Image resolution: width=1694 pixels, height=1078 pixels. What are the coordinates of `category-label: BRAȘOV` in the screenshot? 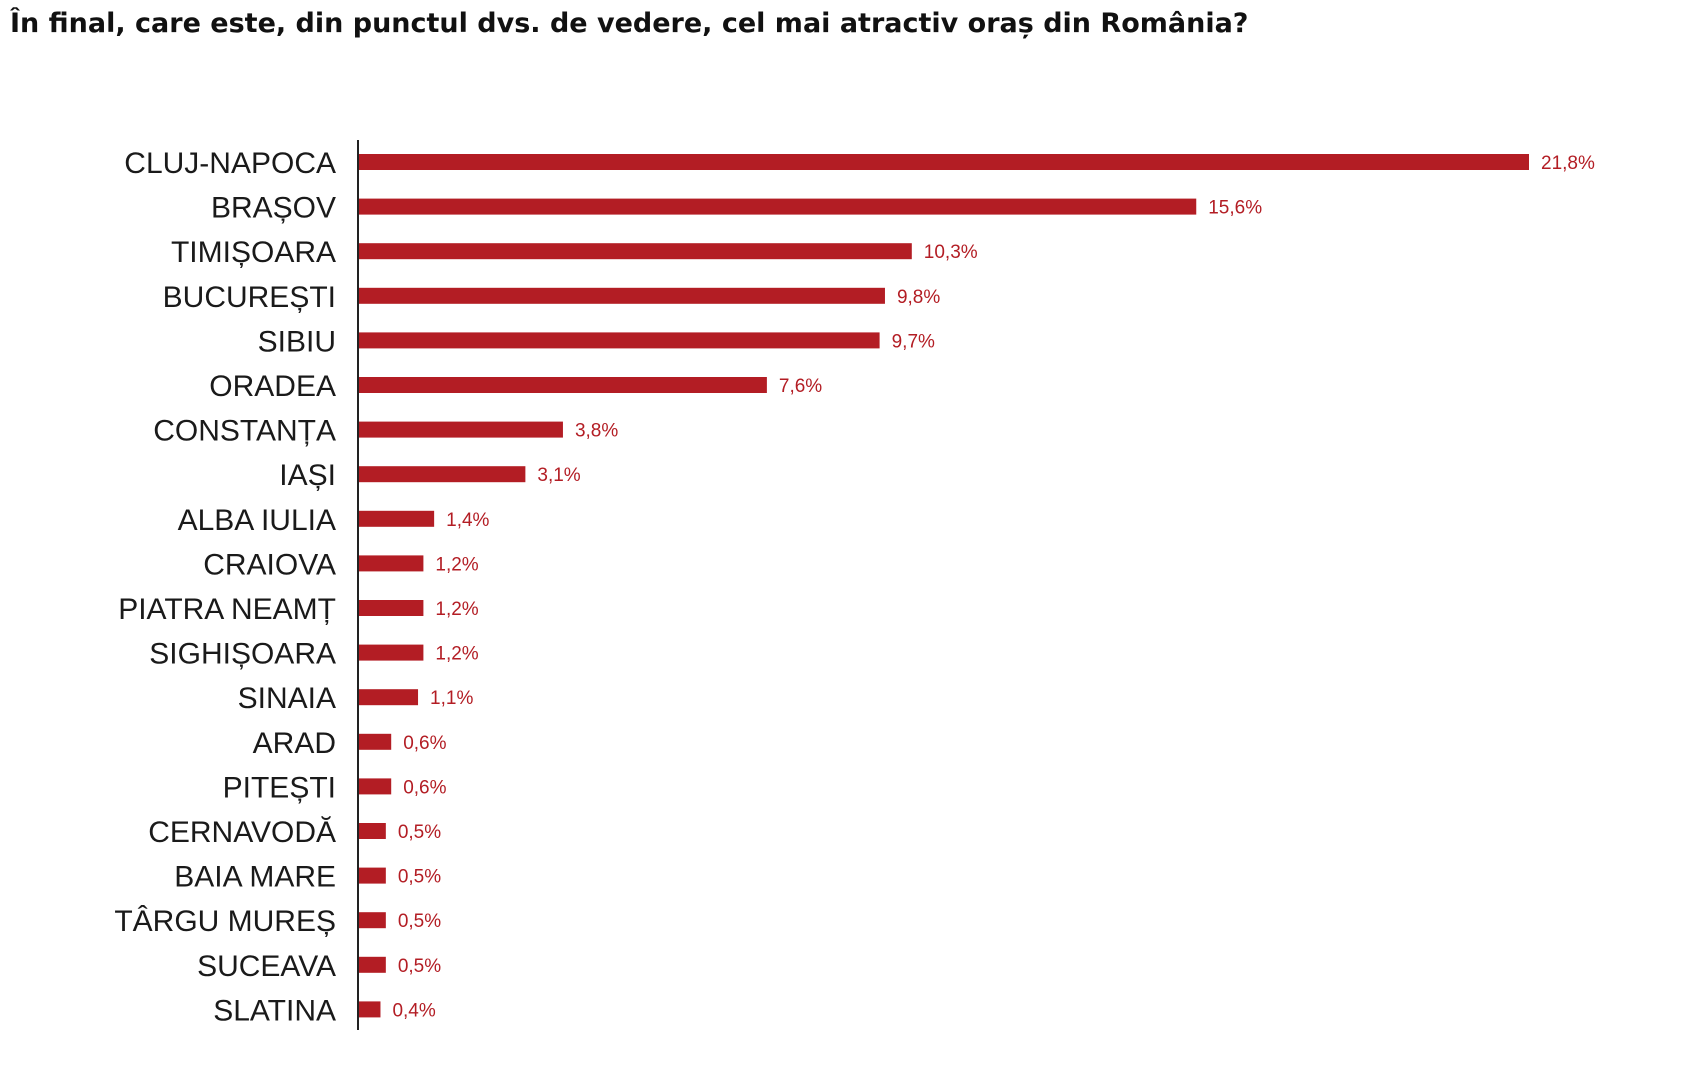 It's located at (273, 208).